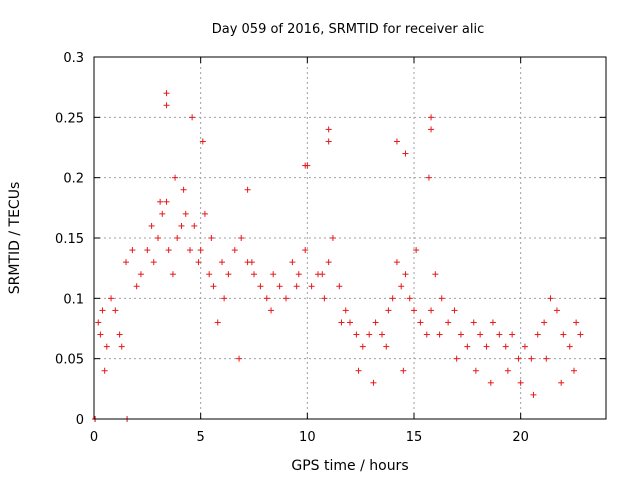 The width and height of the screenshot is (640, 480). What do you see at coordinates (73, 179) in the screenshot?
I see `y-tick-label: 0.2` at bounding box center [73, 179].